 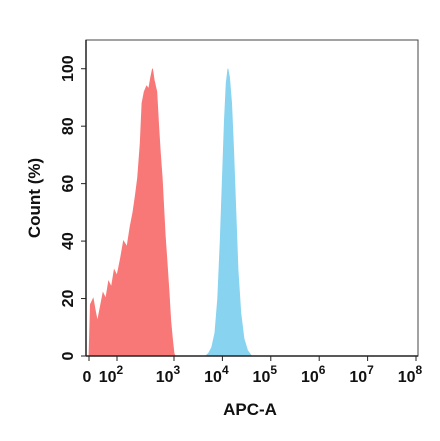 I want to click on x-tick-label-0: 0, so click(x=87, y=377).